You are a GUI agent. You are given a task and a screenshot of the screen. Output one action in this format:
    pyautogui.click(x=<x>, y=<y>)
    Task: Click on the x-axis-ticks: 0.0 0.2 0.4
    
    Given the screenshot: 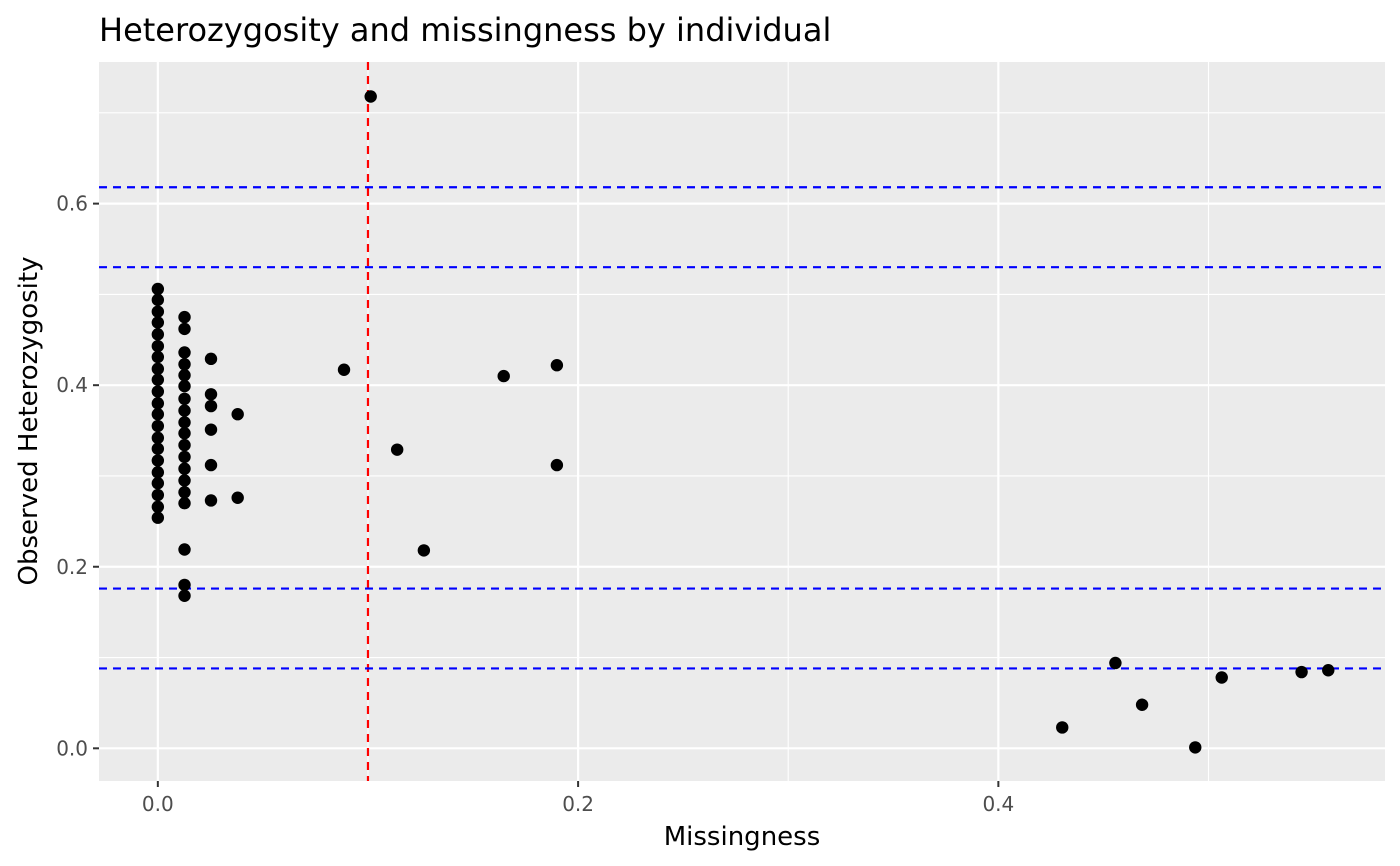 What is the action you would take?
    pyautogui.click(x=578, y=798)
    